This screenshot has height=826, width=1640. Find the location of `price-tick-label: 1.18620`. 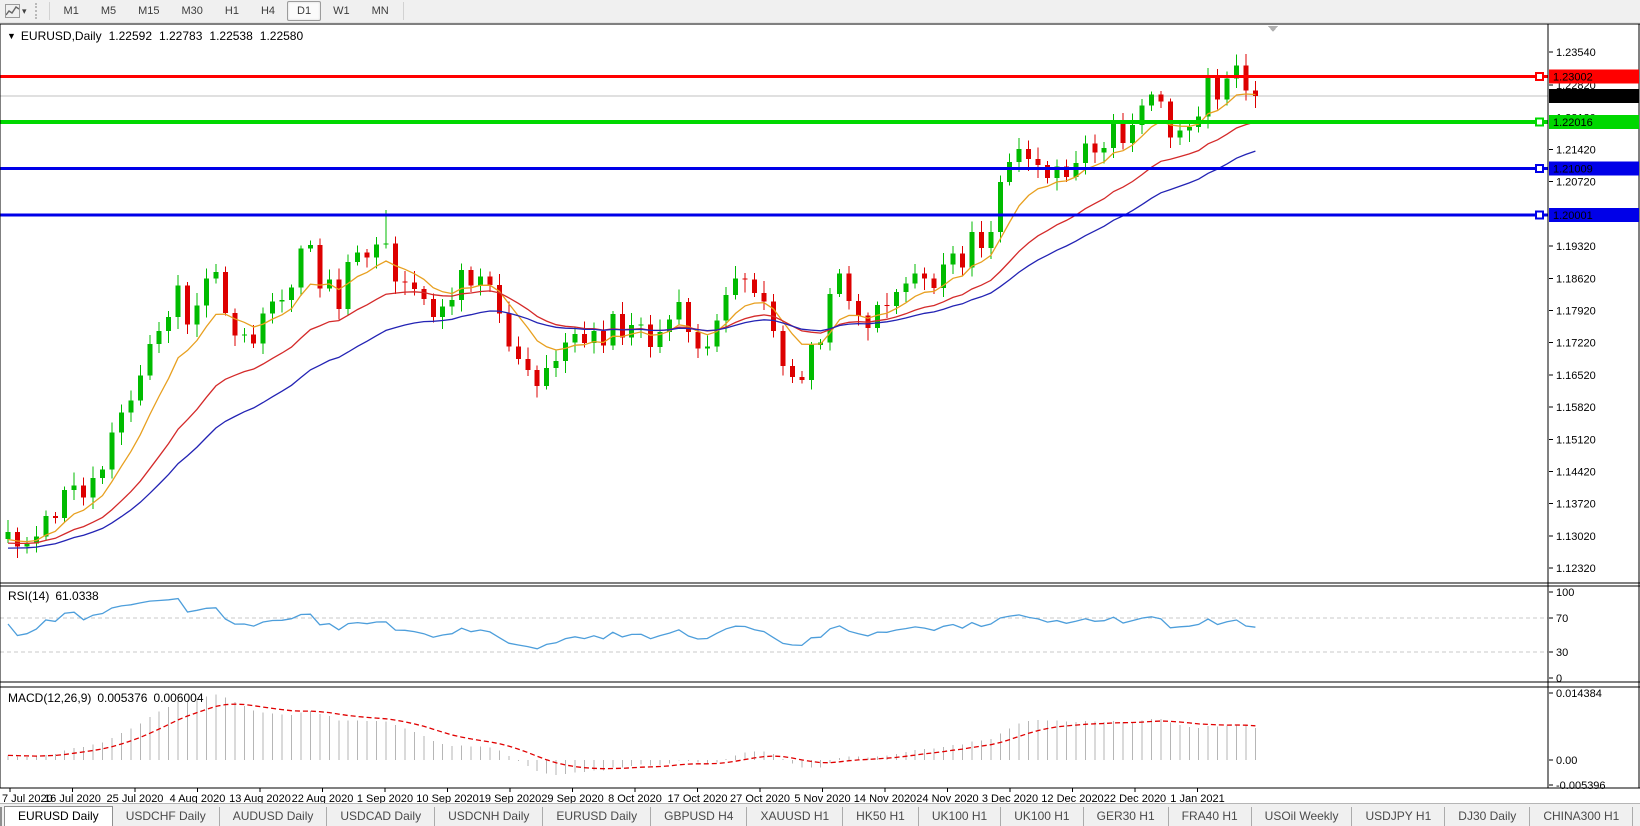

price-tick-label: 1.18620 is located at coordinates (1576, 279).